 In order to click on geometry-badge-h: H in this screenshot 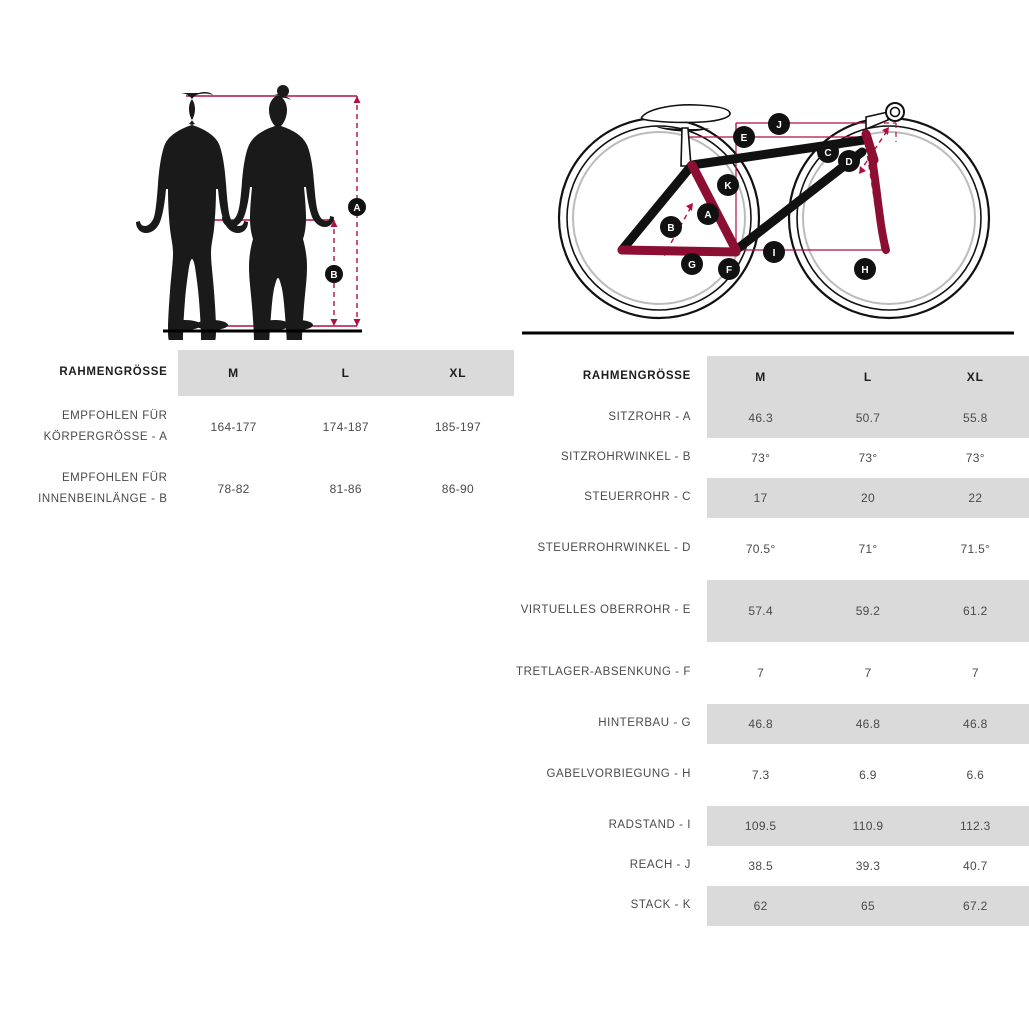, I will do `click(865, 269)`.